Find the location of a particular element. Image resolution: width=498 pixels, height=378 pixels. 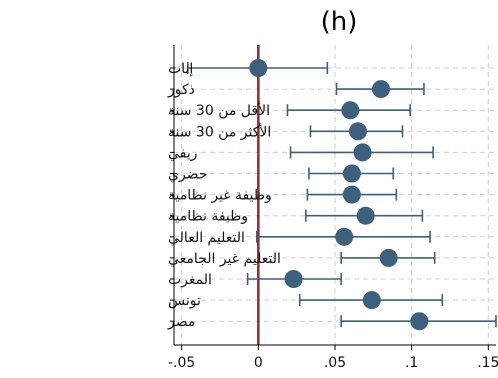

category-label-1: ذكور is located at coordinates (181, 90).